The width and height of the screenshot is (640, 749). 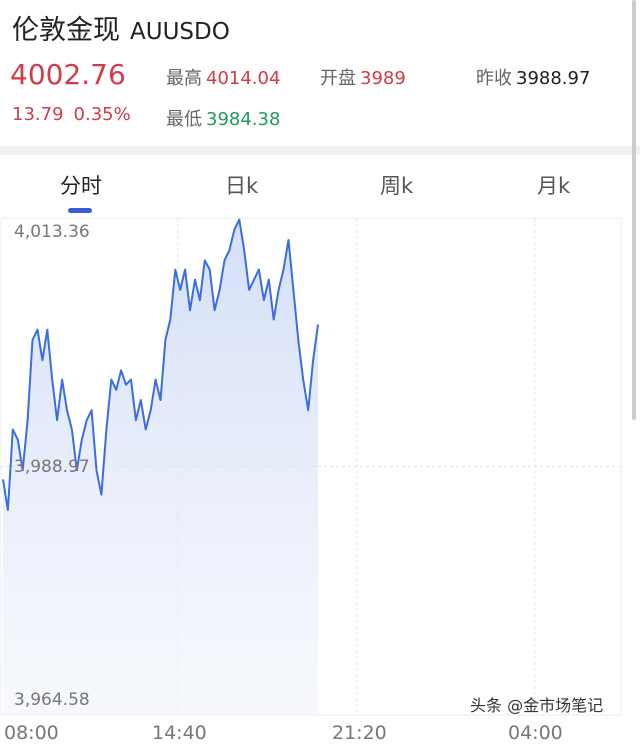 I want to click on y-label-bottom: 3,964.58, so click(x=52, y=700).